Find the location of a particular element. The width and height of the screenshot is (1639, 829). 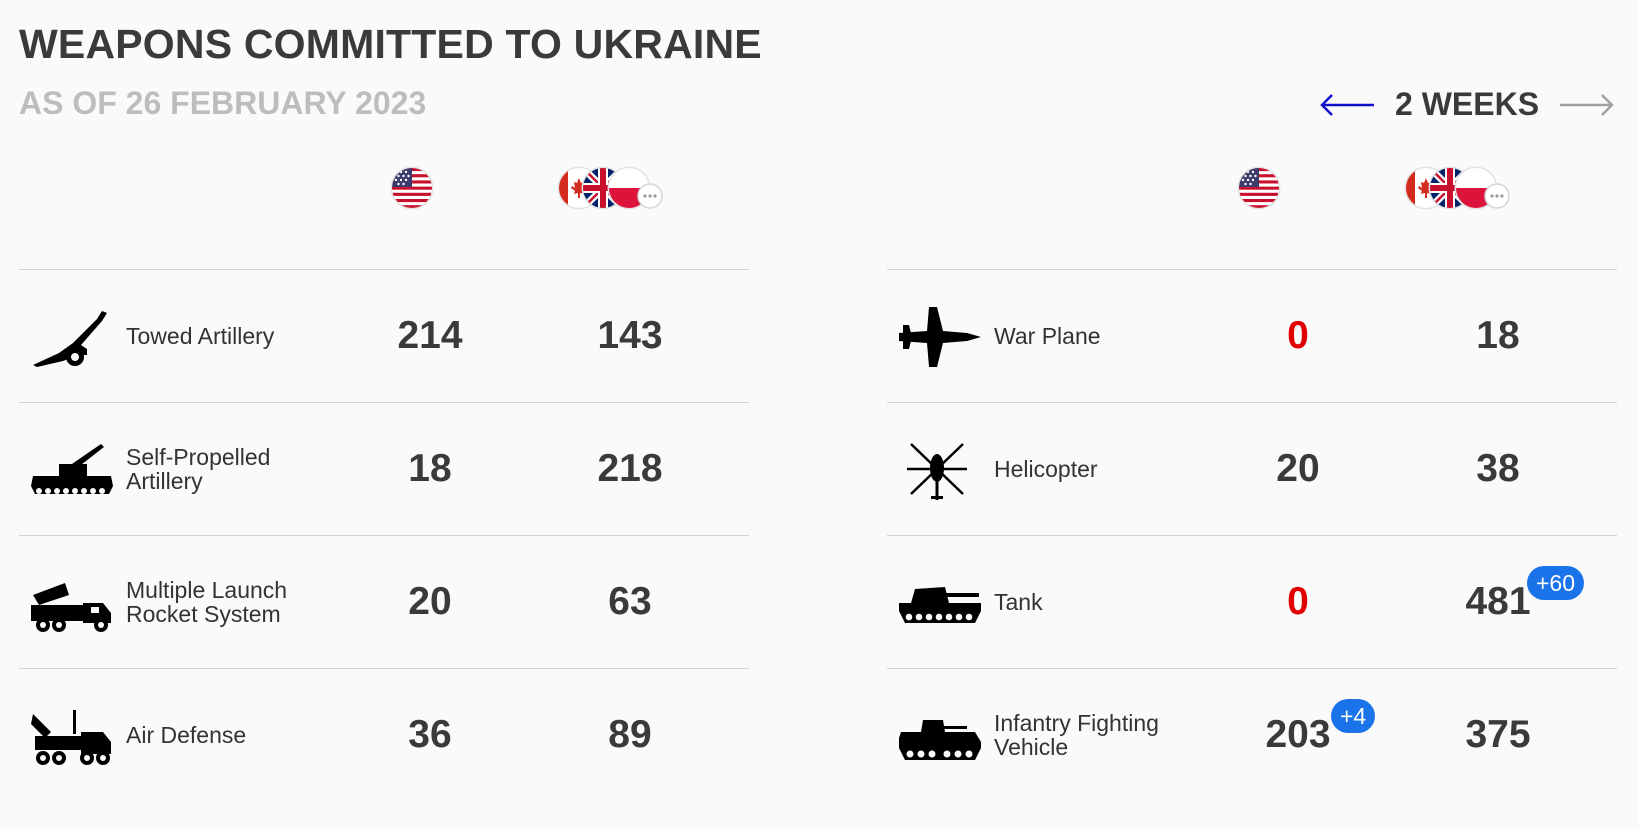

weapon-label: Helicopter is located at coordinates (1046, 469).